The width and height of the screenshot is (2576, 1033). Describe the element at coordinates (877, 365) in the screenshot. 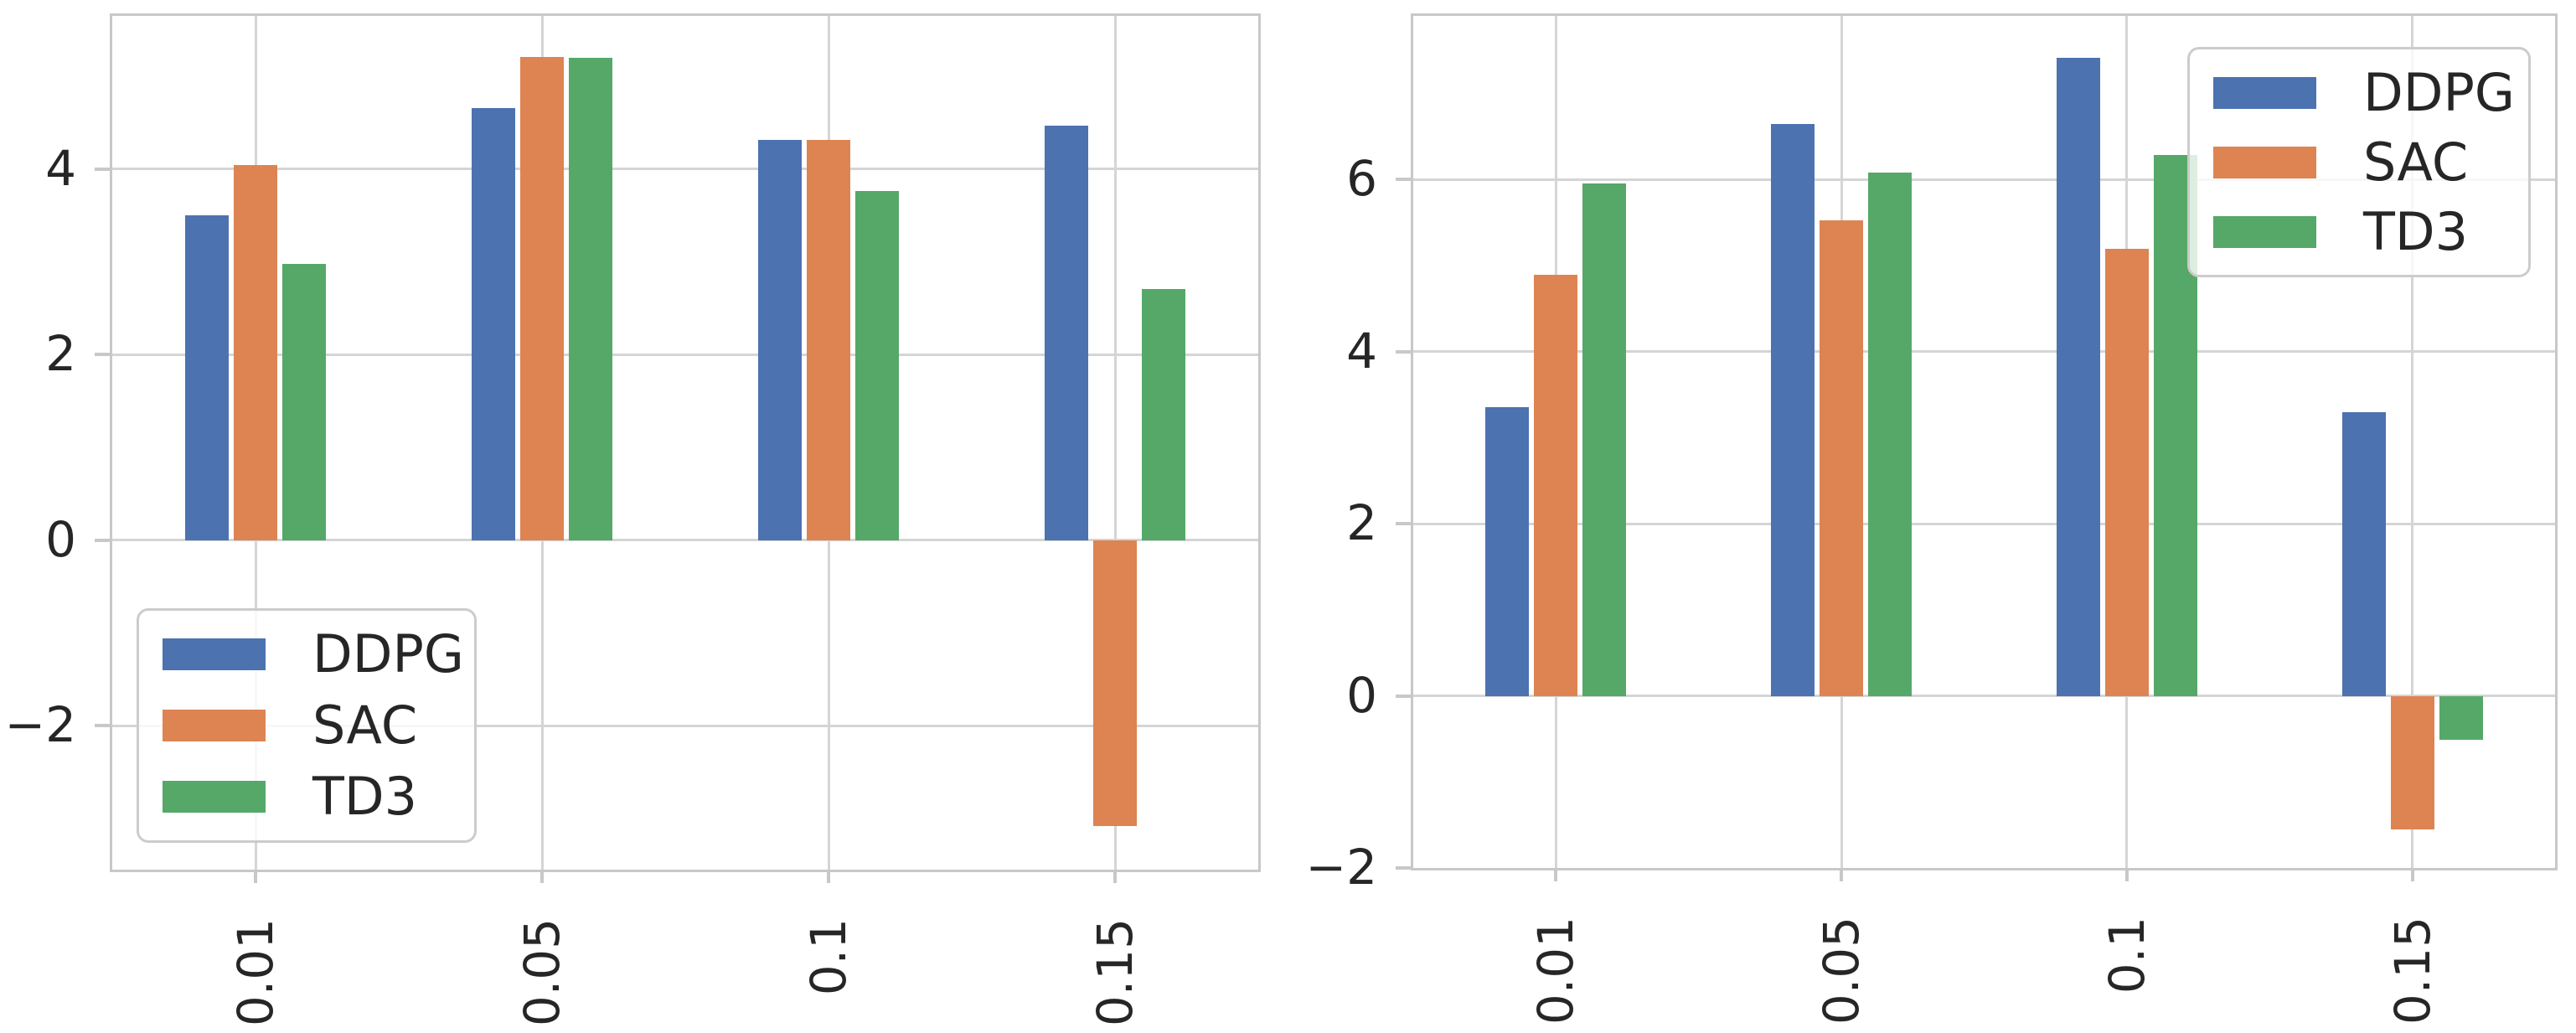

I see `bar-td3-0.1` at that location.